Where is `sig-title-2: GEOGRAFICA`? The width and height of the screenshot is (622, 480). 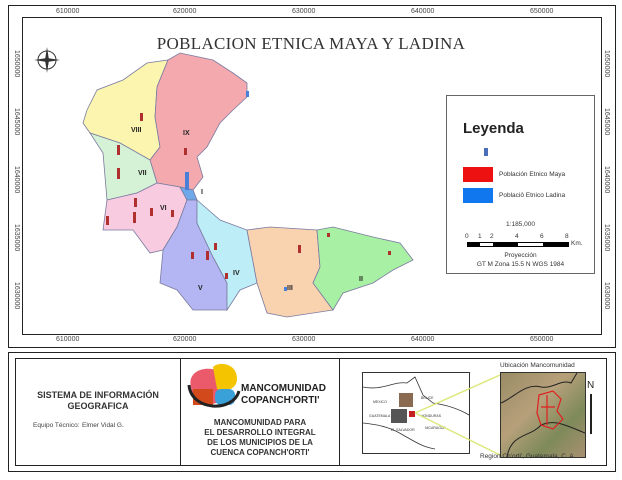 sig-title-2: GEOGRAFICA is located at coordinates (98, 406).